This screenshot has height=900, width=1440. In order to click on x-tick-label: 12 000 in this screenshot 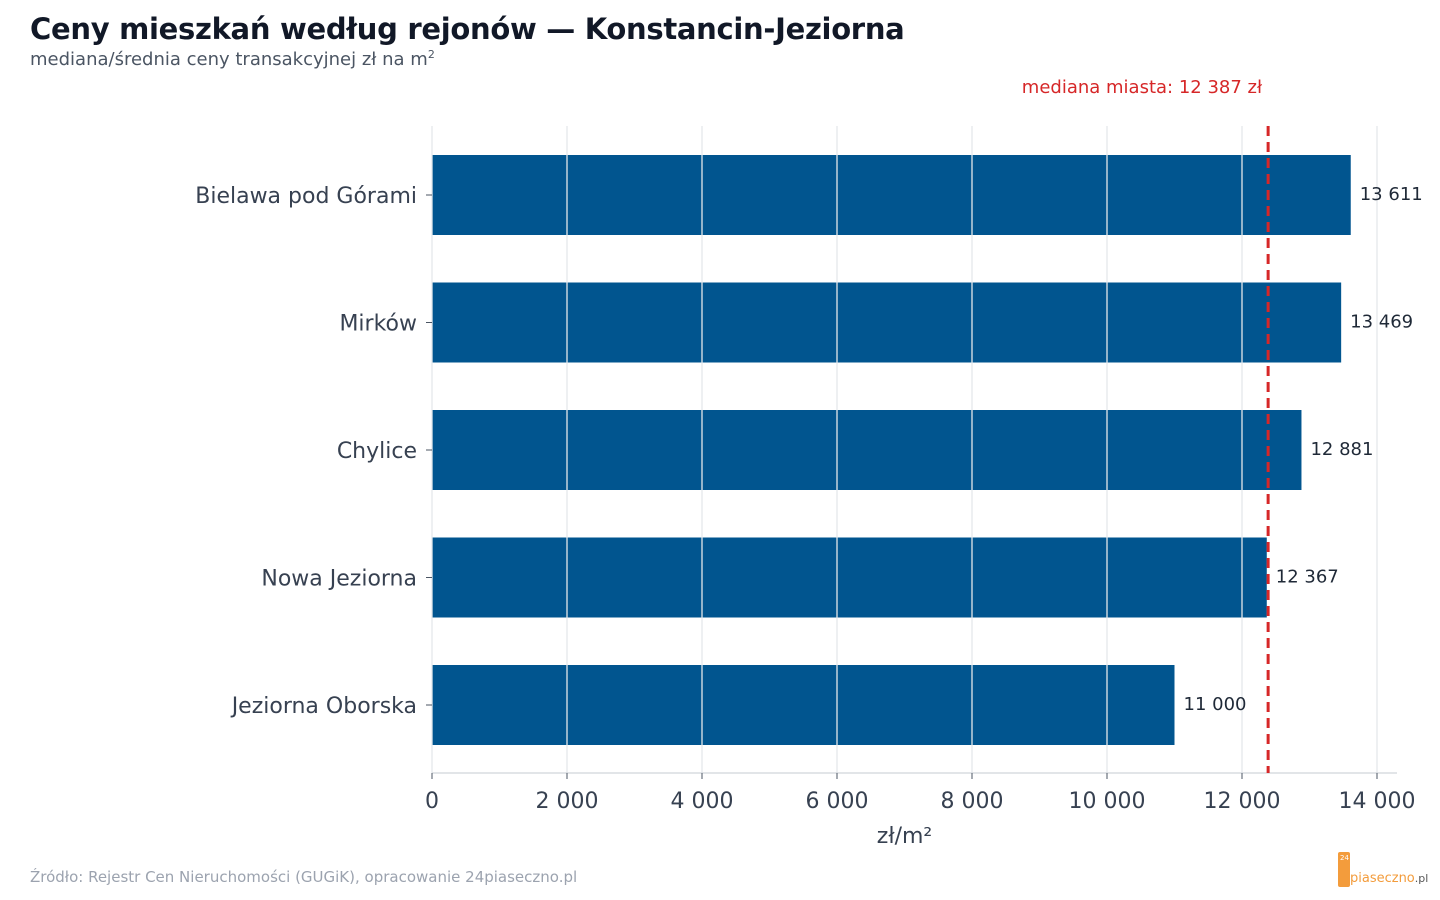, I will do `click(1242, 801)`.